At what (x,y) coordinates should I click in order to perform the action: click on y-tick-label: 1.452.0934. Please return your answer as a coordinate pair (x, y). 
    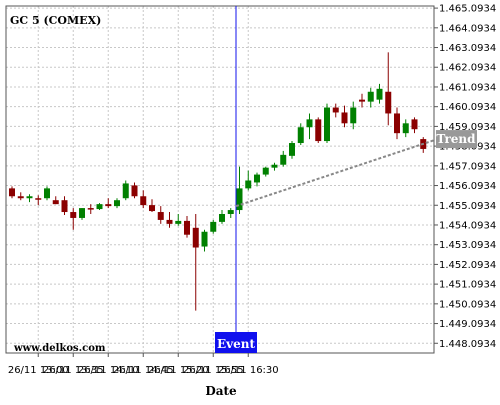
    Looking at the image, I should click on (467, 265).